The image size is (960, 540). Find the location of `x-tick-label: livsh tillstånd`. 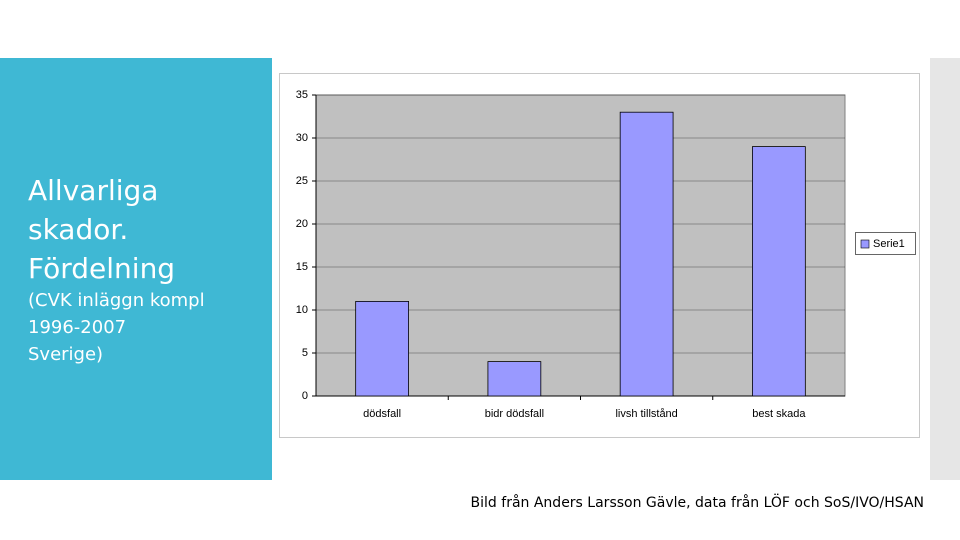

x-tick-label: livsh tillstånd is located at coordinates (646, 414).